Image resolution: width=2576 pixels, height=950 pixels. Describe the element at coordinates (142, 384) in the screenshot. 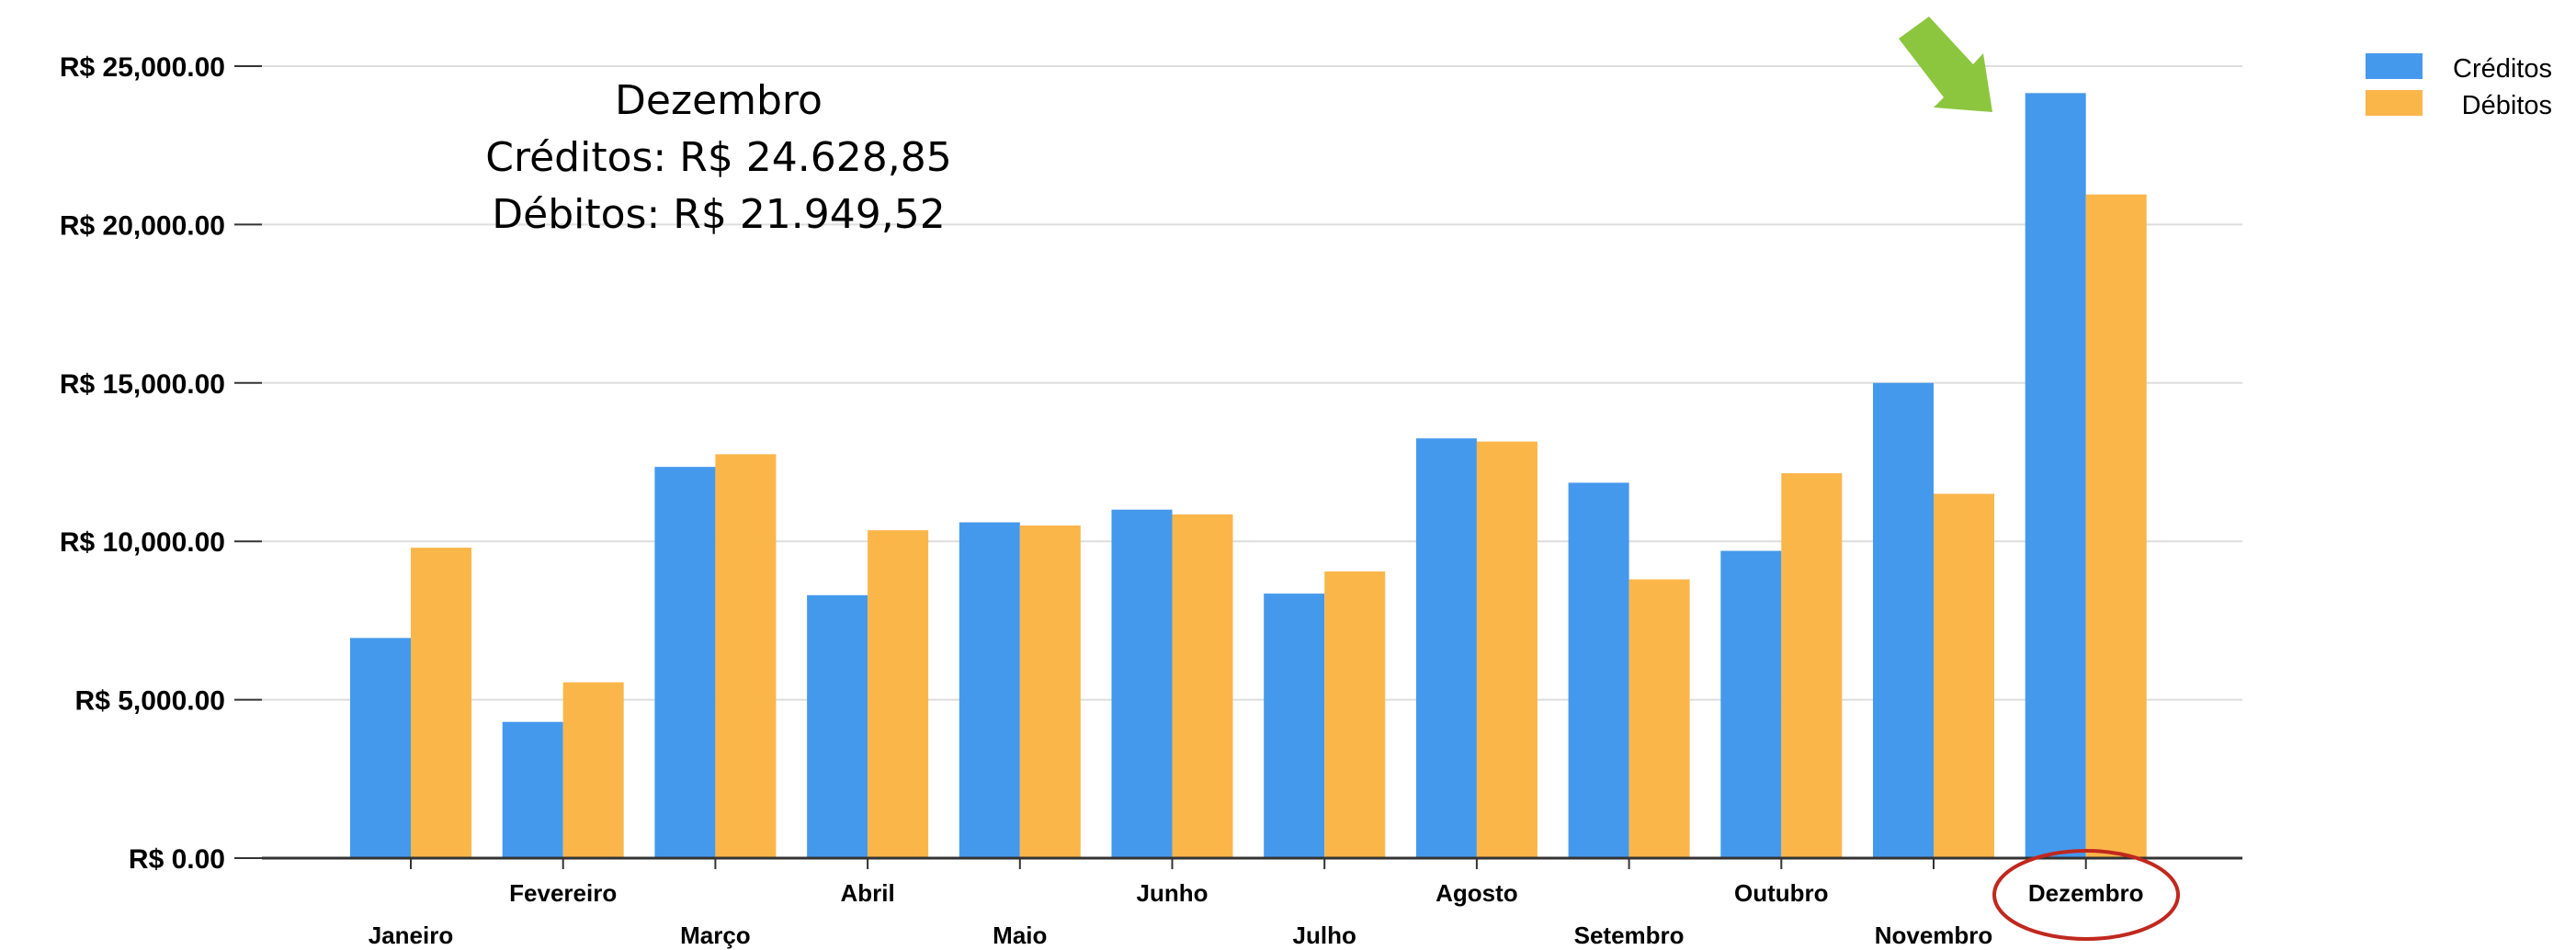

I see `y-tick-label: R$ 15,000.00` at that location.